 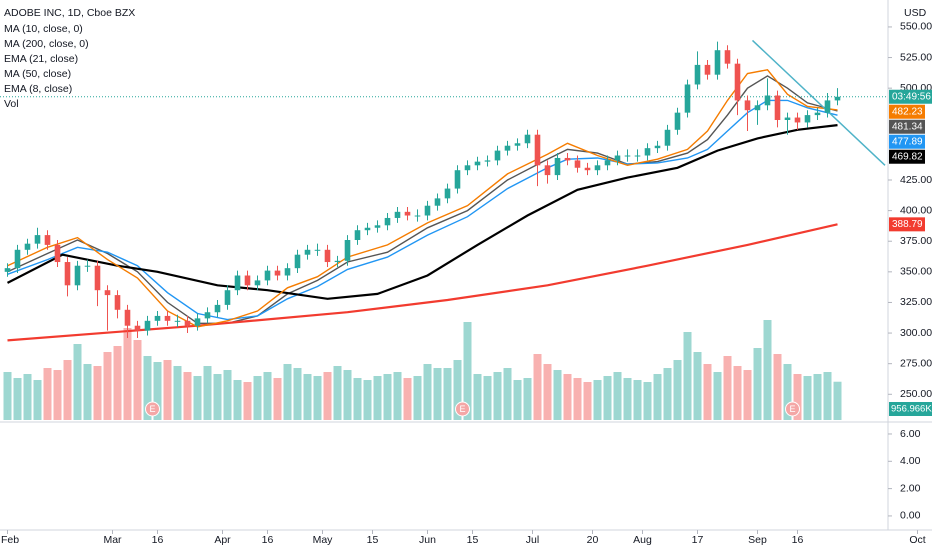 I want to click on lower-tick-label: 2.00, so click(x=910, y=488).